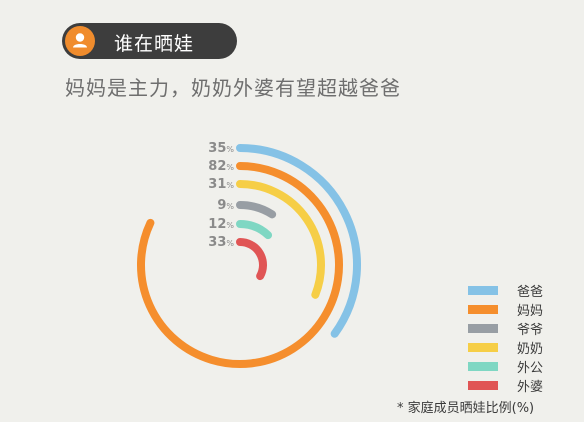 Image resolution: width=584 pixels, height=422 pixels. What do you see at coordinates (505, 347) in the screenshot?
I see `legend-item-奶奶: 奶奶` at bounding box center [505, 347].